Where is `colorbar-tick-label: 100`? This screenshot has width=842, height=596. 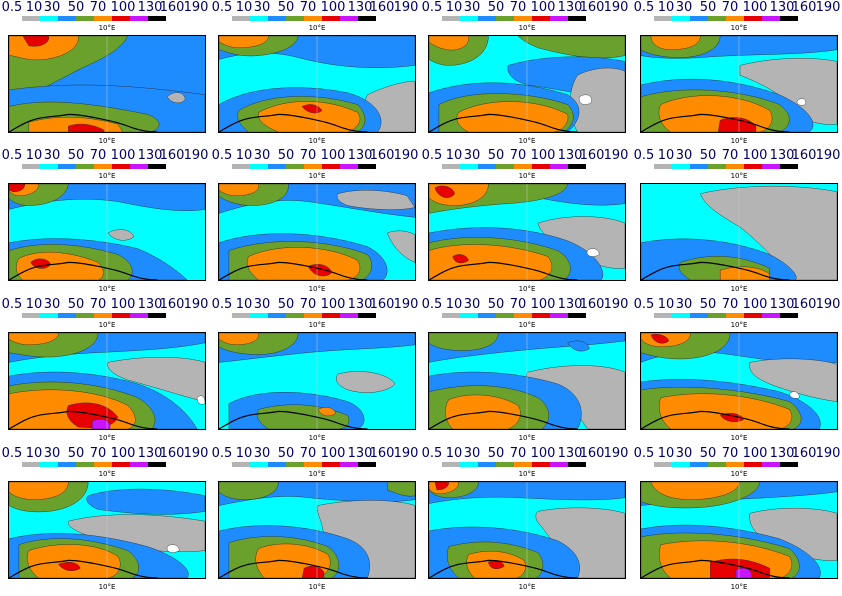 colorbar-tick-label: 100 is located at coordinates (123, 7).